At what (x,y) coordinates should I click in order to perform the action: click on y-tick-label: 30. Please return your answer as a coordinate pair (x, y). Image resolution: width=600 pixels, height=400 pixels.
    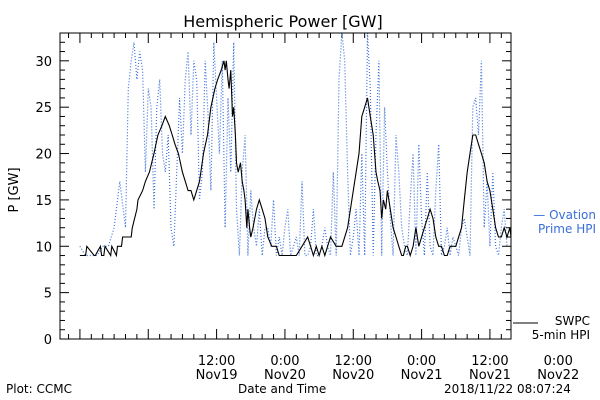
    Looking at the image, I should click on (43, 62).